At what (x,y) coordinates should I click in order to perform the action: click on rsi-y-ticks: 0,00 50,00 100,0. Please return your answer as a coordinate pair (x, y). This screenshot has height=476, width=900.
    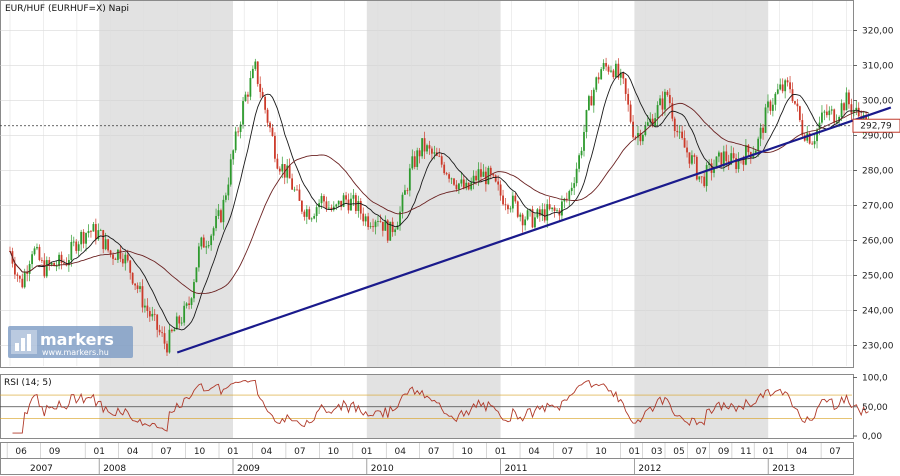
    Looking at the image, I should click on (870, 408).